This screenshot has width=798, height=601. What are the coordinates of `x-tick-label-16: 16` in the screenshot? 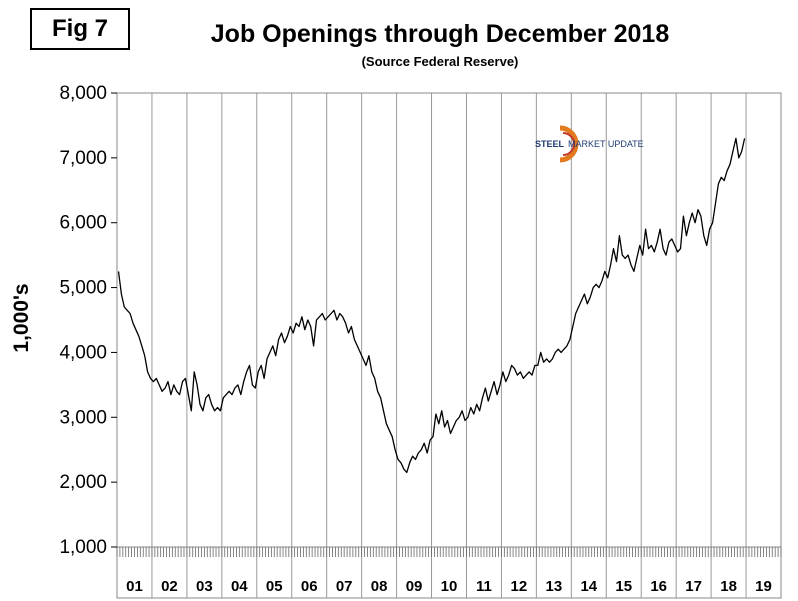 It's located at (658, 586).